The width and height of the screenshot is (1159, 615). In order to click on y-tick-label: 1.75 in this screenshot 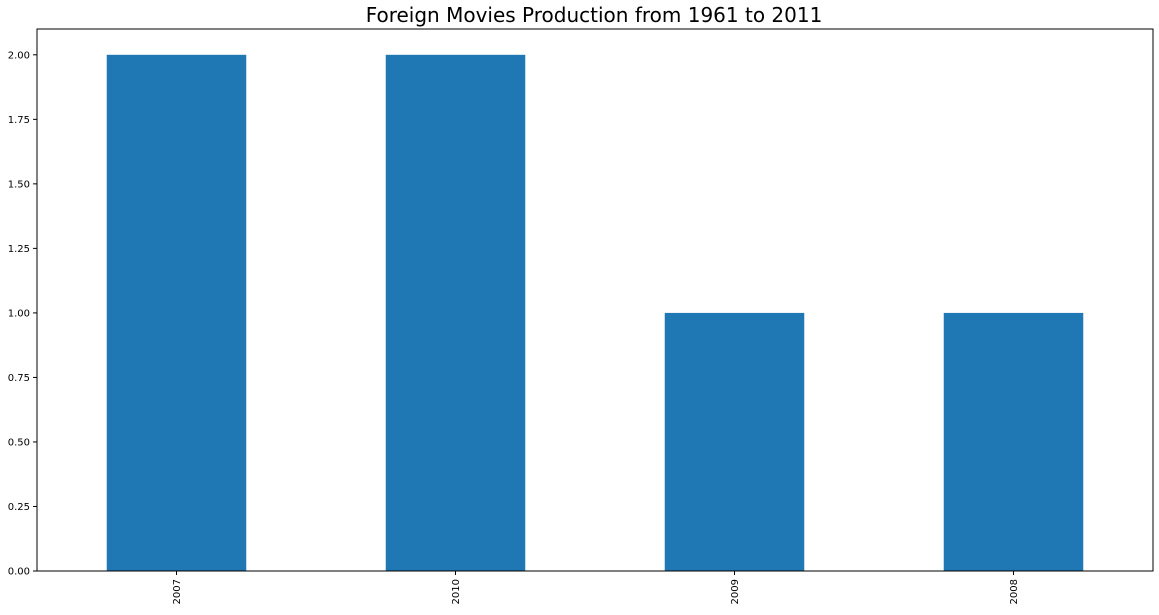, I will do `click(19, 120)`.